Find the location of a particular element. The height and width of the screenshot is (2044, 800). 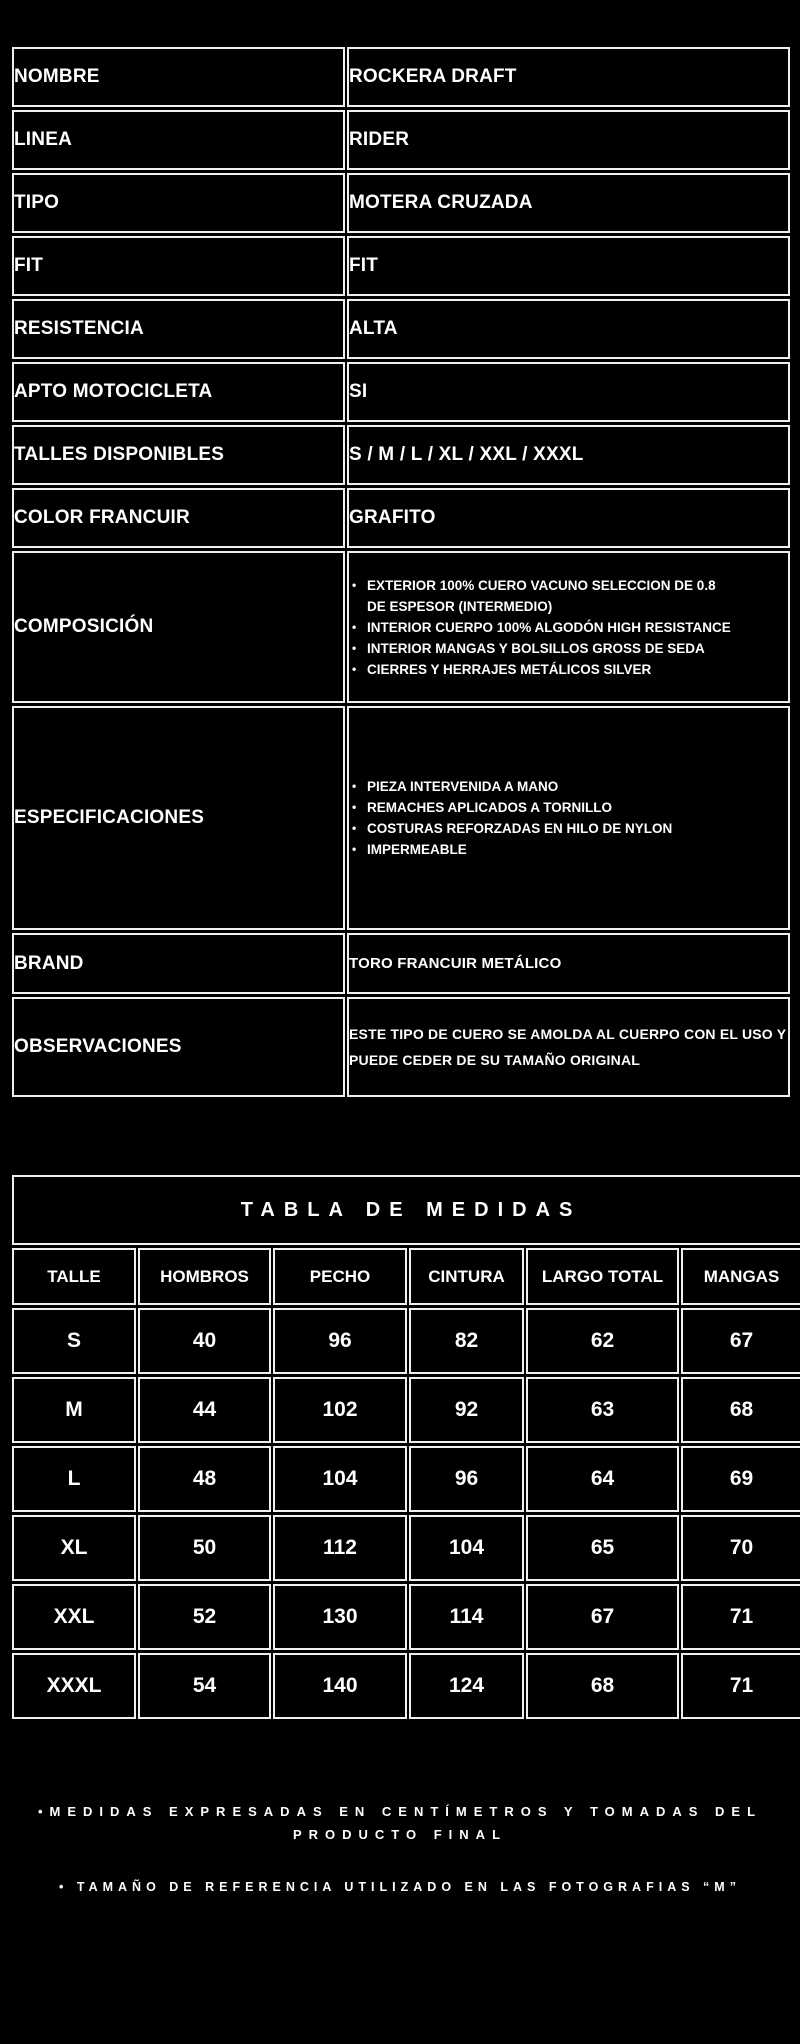

especificaciones-item: COSTURAS REFORZADAS EN HILO DE NYLON is located at coordinates (568, 828).